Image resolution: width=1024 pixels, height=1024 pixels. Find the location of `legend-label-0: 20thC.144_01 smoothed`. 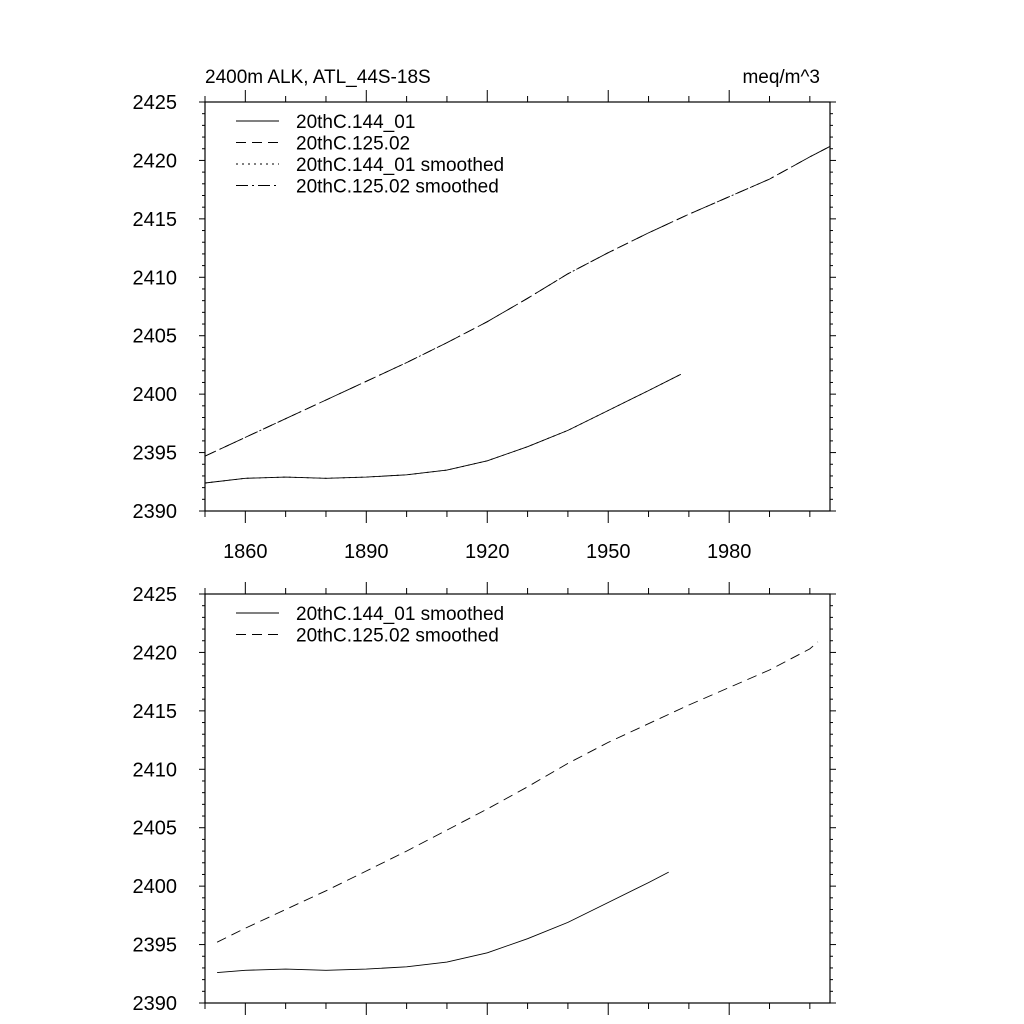

legend-label-0: 20thC.144_01 smoothed is located at coordinates (400, 614).